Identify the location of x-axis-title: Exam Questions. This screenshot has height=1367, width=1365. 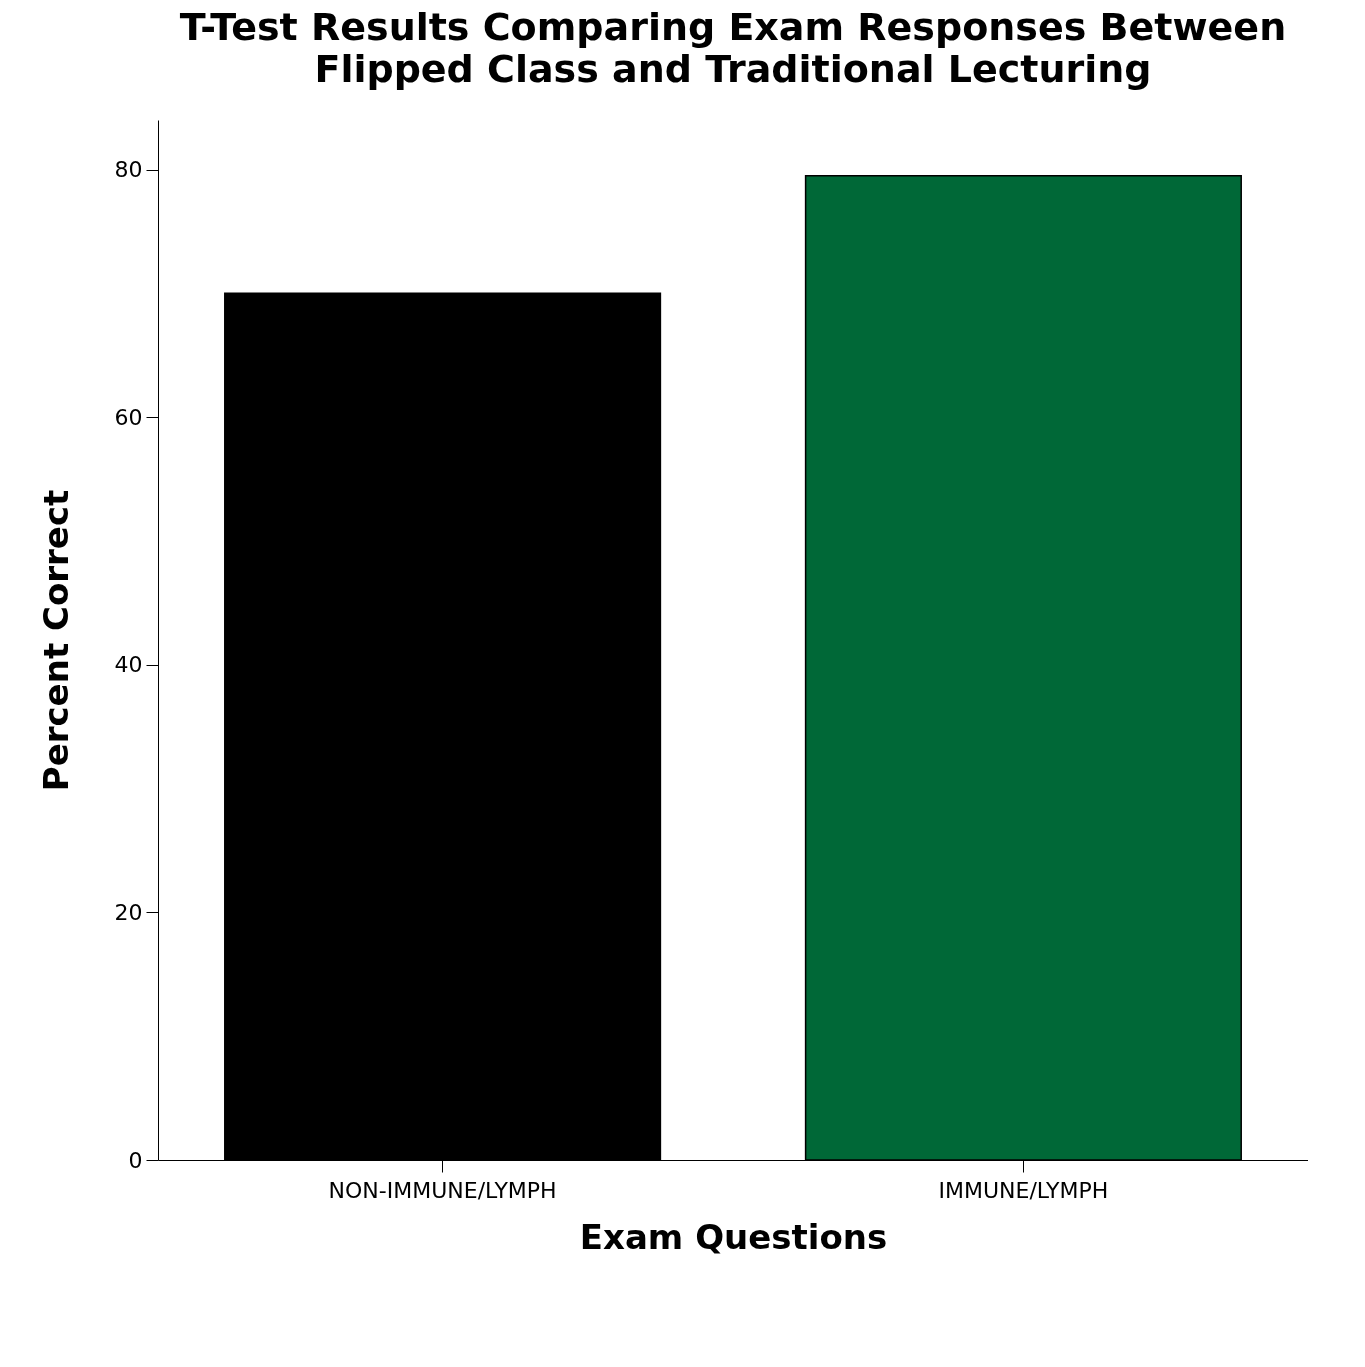
(733, 1236).